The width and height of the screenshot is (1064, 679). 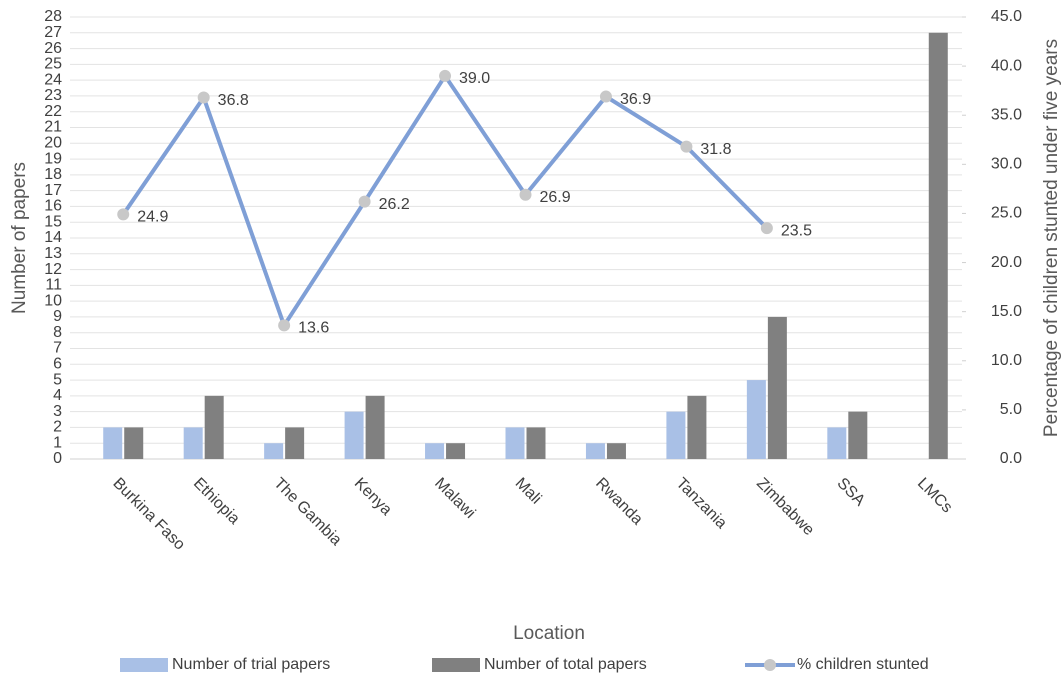 I want to click on data-label: 31.8, so click(x=715, y=149).